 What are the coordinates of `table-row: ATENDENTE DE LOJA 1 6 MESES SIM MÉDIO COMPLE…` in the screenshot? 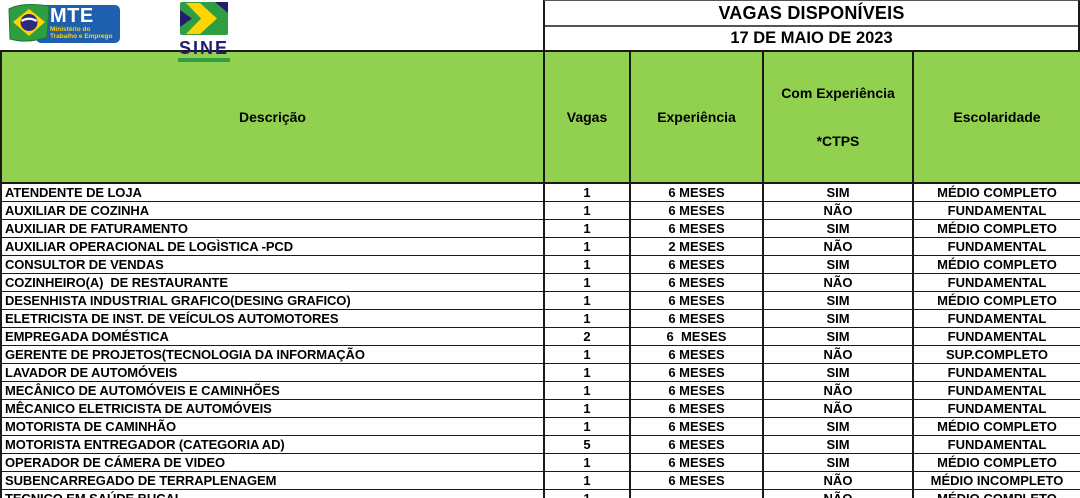 It's located at (540, 192).